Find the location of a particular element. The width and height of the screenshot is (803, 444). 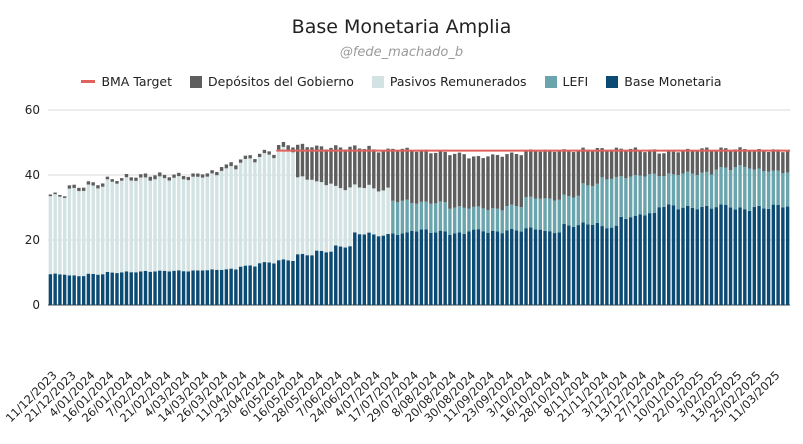

y-tick-label: 20 is located at coordinates (32, 240).